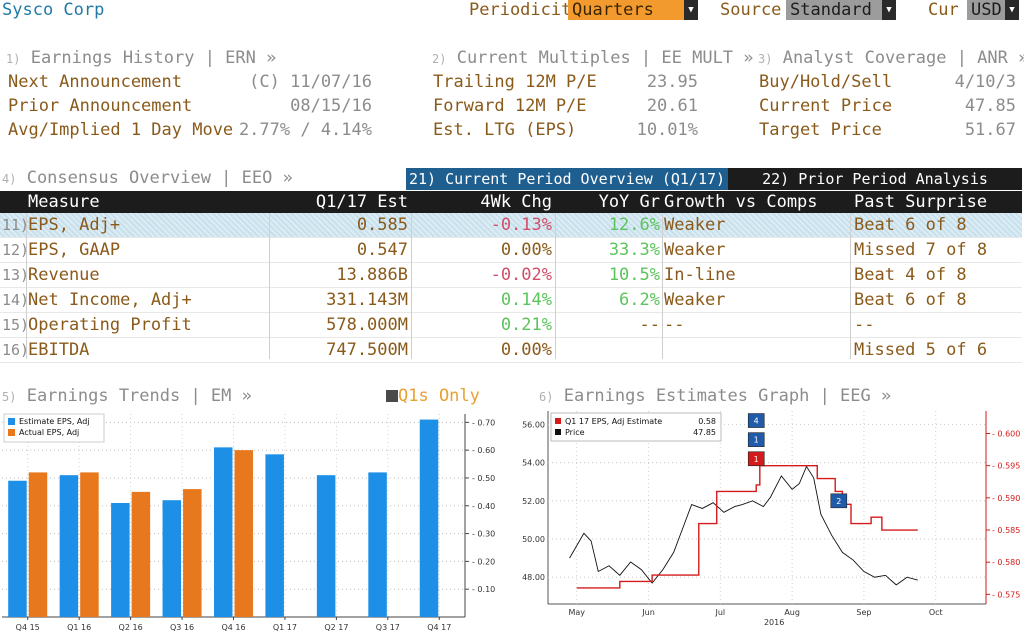 This screenshot has height=633, width=1024. I want to click on table-row: 16) EBITDA 747.500M 0.00% Missed 5 of 6, so click(511, 350).